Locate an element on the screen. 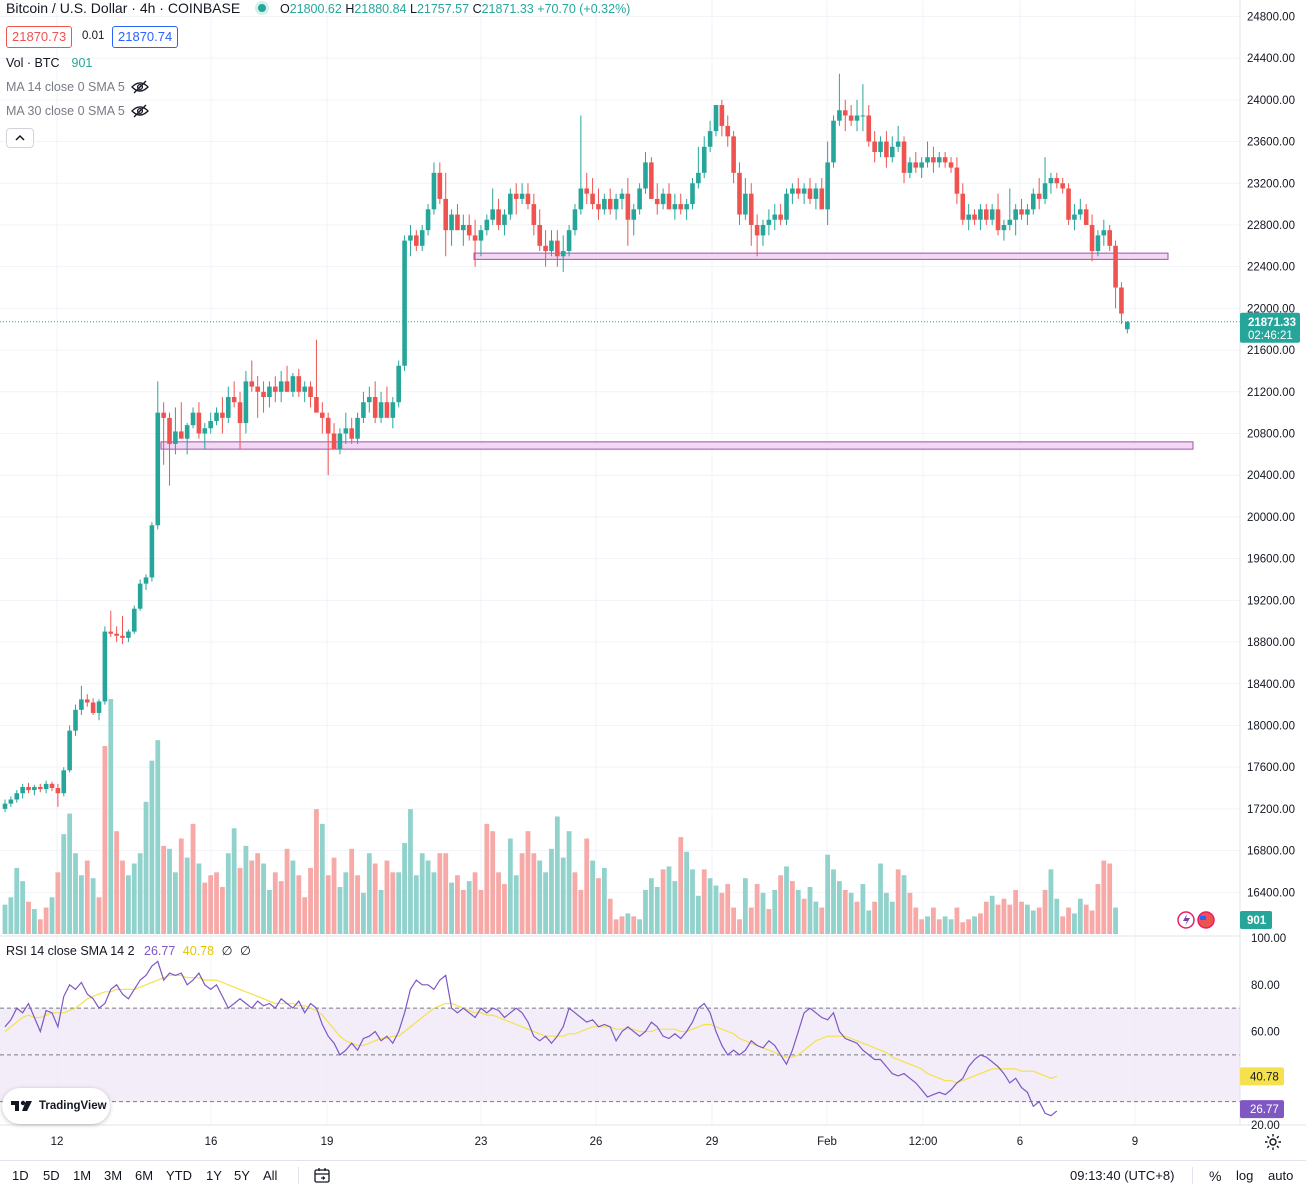  range-1d-button: 1D is located at coordinates (20, 1175).